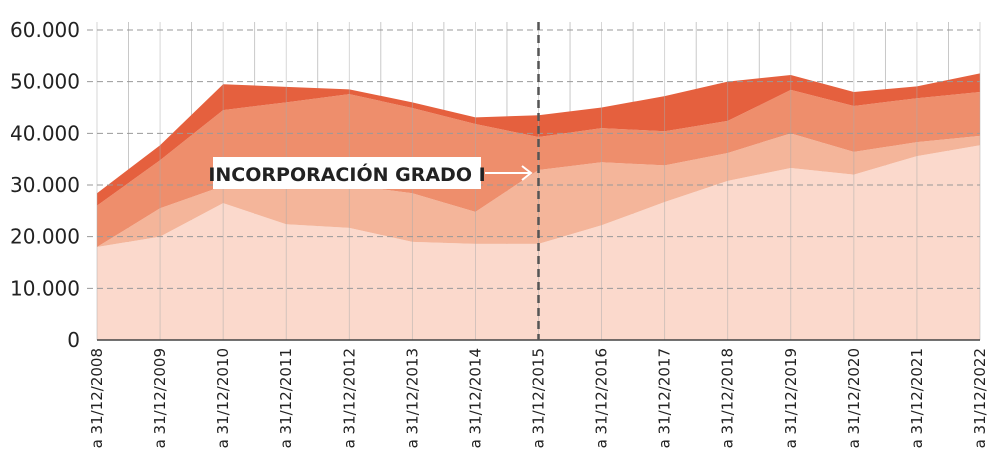 This screenshot has height=450, width=988. What do you see at coordinates (602, 398) in the screenshot?
I see `x-tick-label: a 31/12/2016` at bounding box center [602, 398].